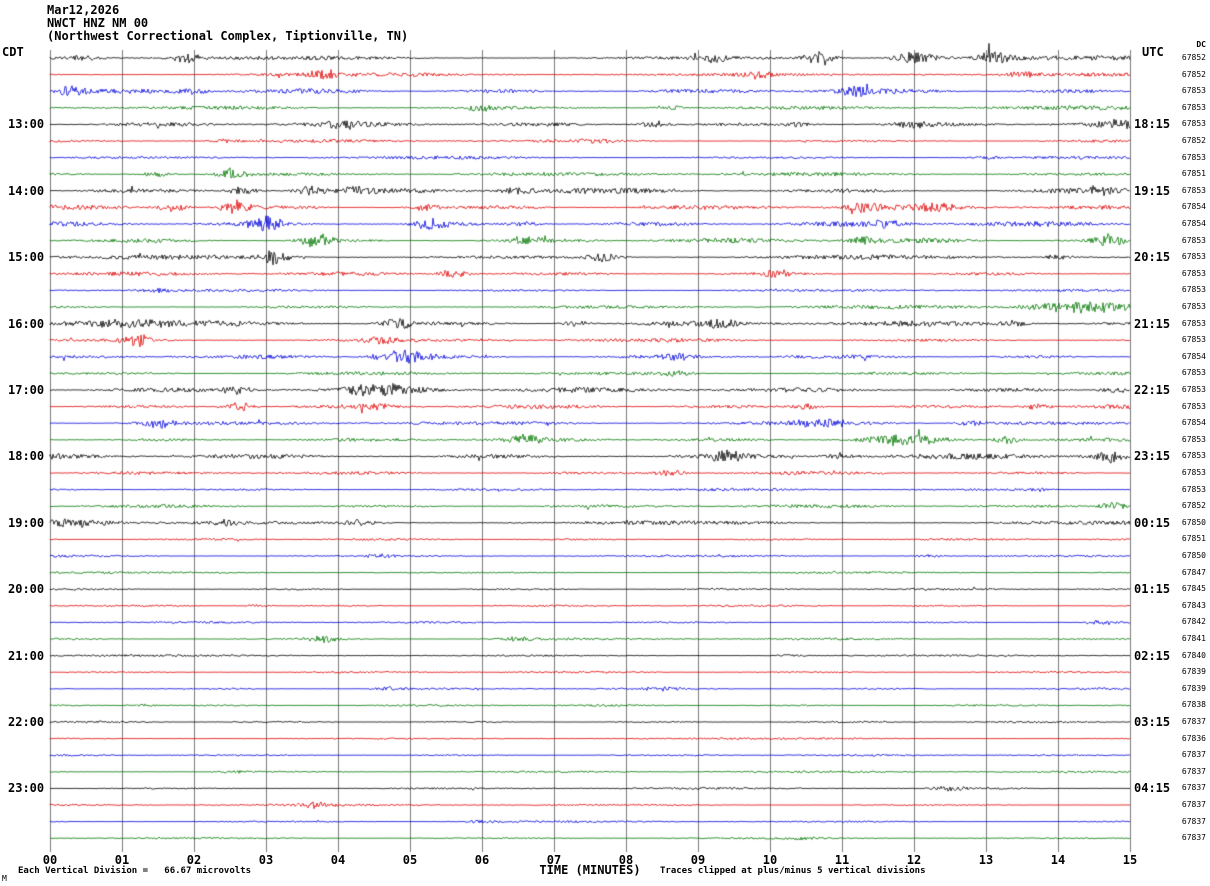 This screenshot has width=1210, height=886. I want to click on header-date: Mar12,2026, so click(83, 10).